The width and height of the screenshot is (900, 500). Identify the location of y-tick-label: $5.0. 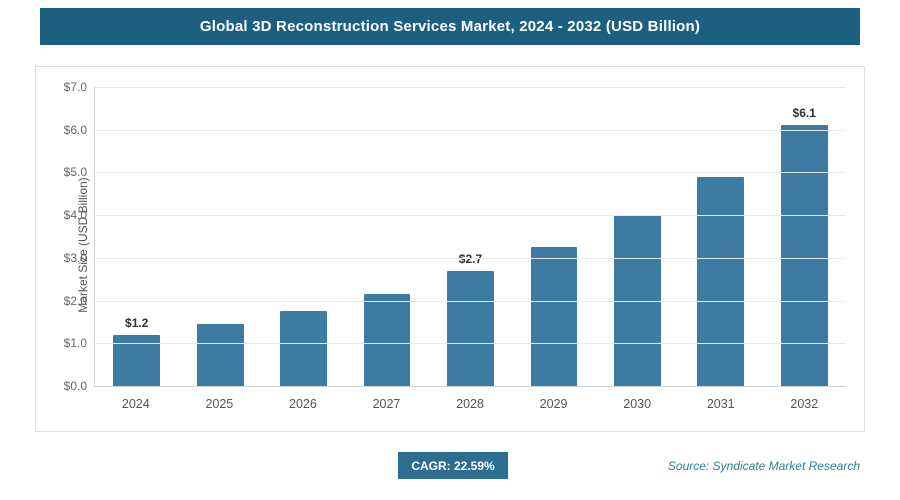
(75, 172).